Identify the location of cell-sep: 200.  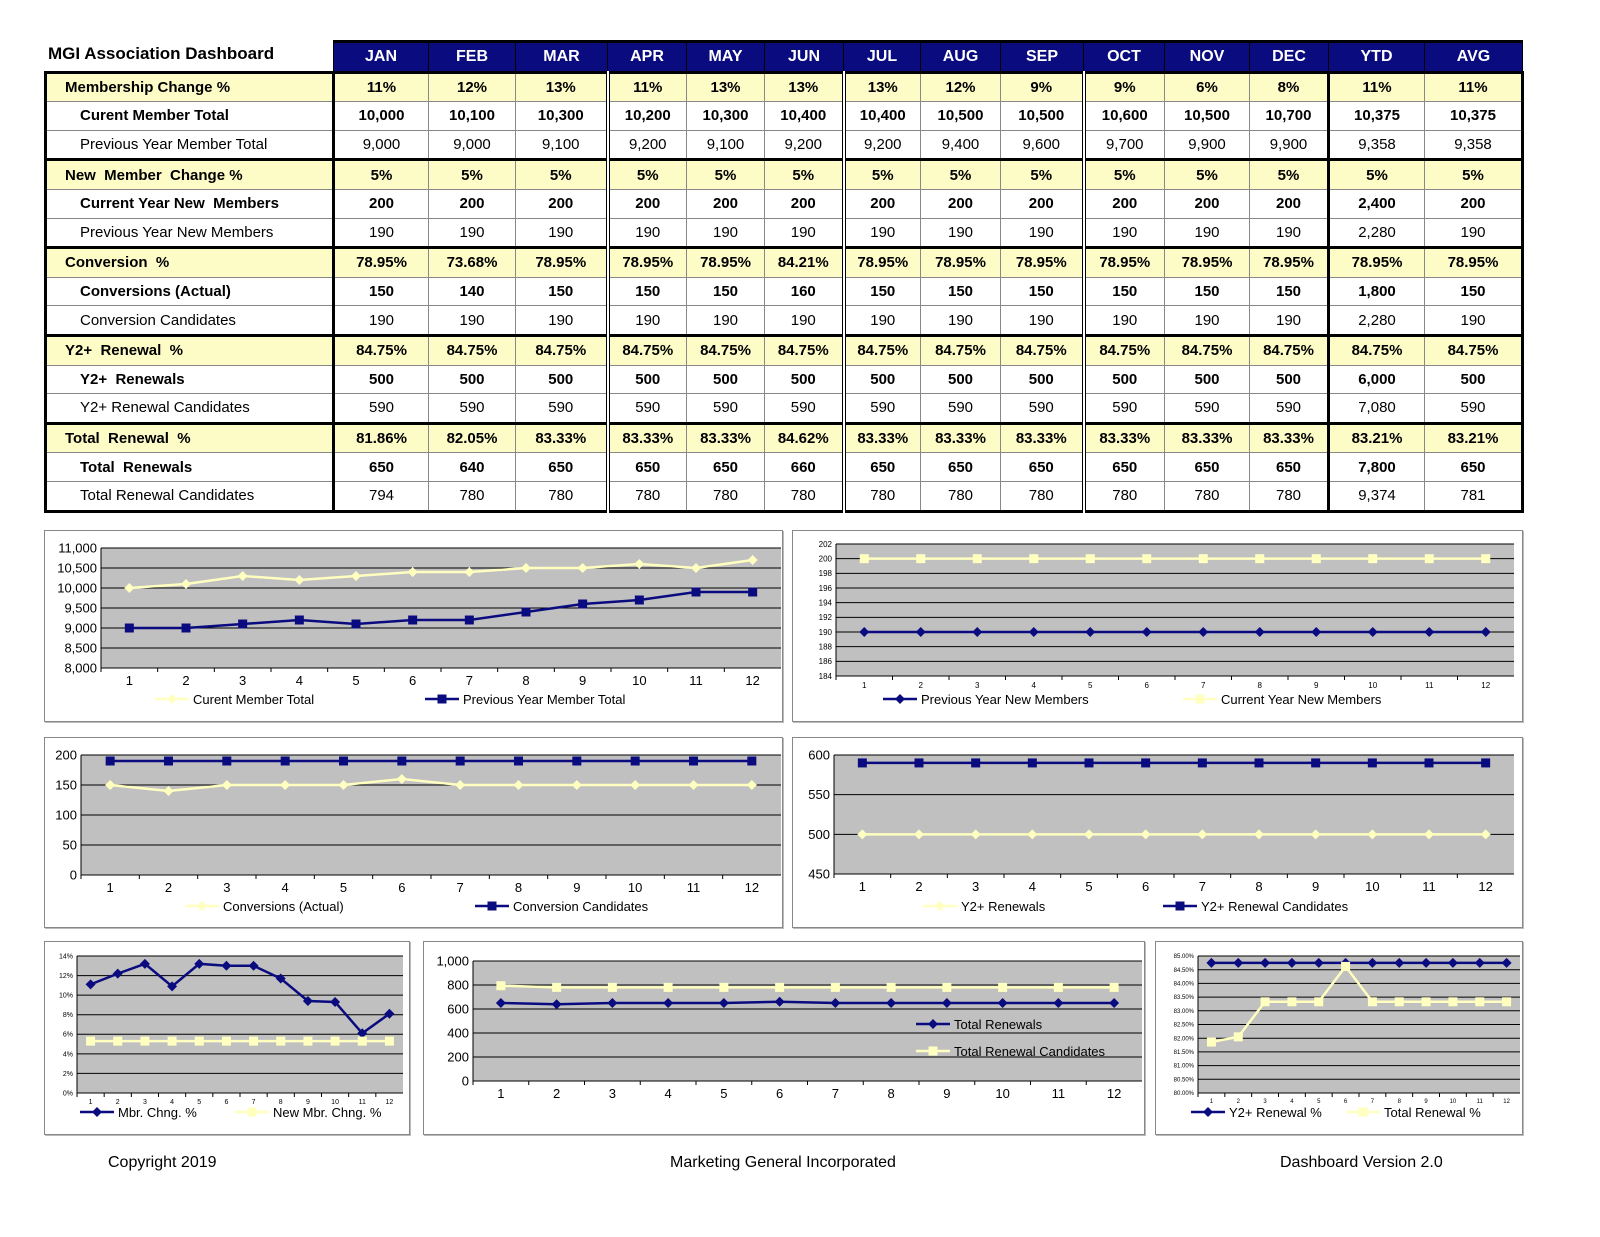
(1042, 203).